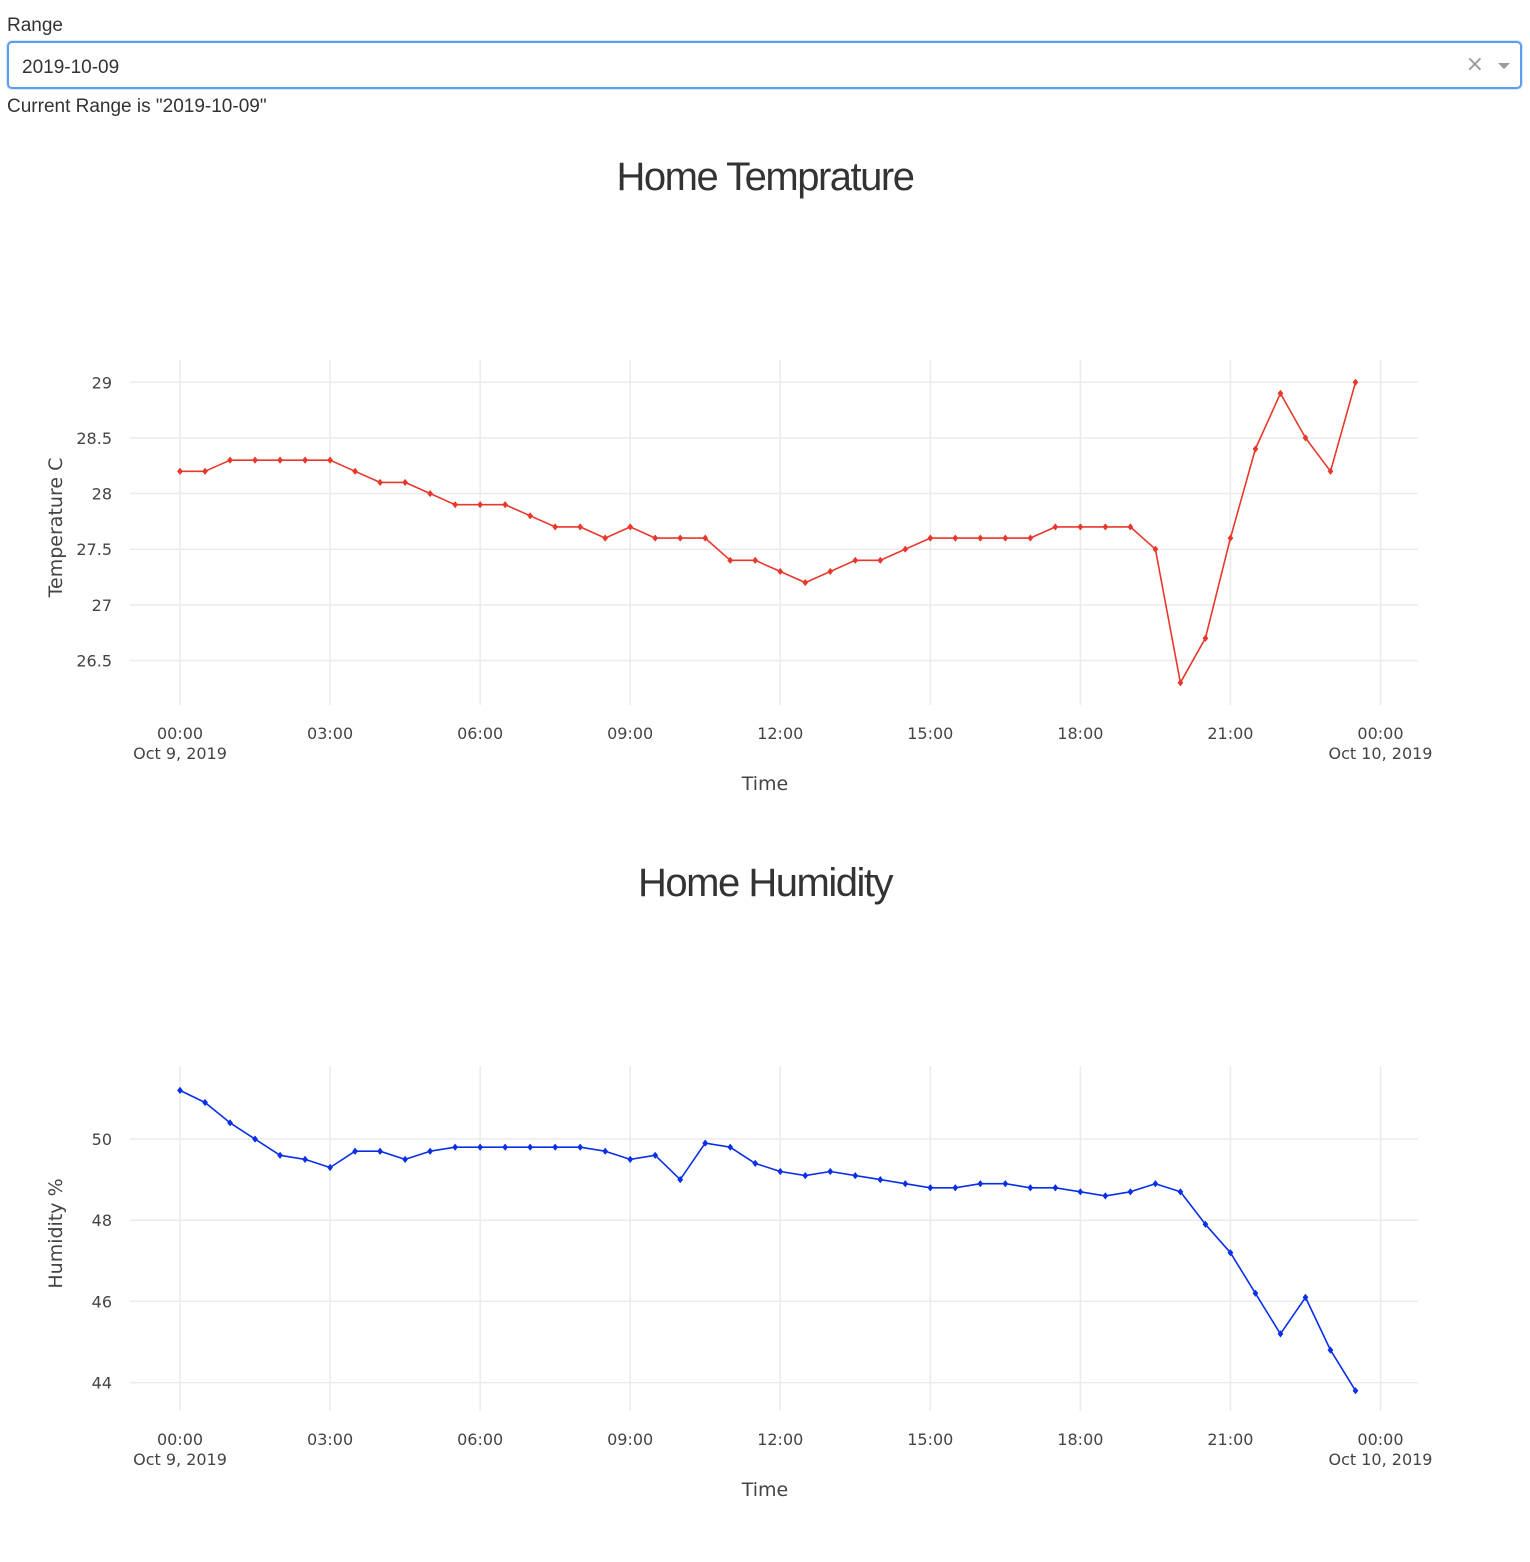 The image size is (1530, 1562). Describe the element at coordinates (1504, 66) in the screenshot. I see `caret-down-icon` at that location.